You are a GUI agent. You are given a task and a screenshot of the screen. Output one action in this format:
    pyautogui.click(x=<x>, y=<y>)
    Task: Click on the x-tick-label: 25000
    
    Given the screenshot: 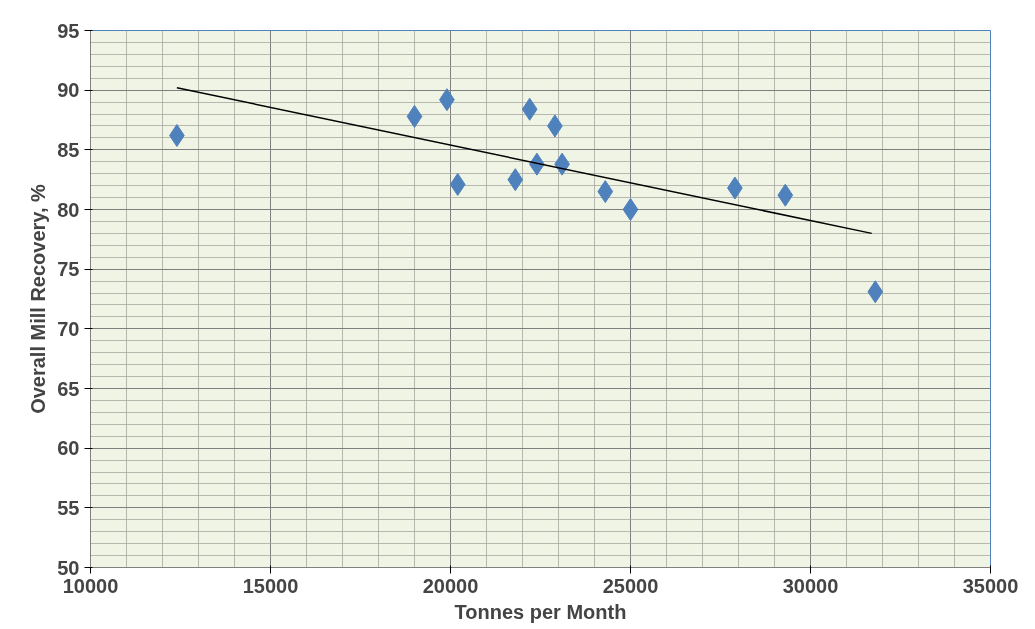 What is the action you would take?
    pyautogui.click(x=630, y=585)
    